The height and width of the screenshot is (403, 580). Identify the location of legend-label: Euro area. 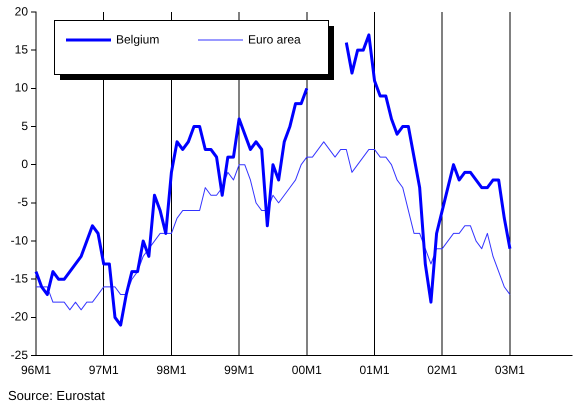
(275, 39).